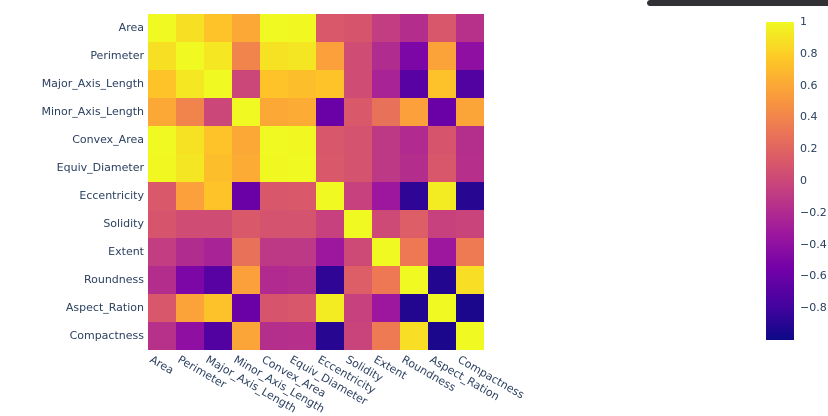 This screenshot has width=828, height=416. Describe the element at coordinates (218, 84) in the screenshot. I see `heatmap-cell-Major_Axis_Length-Major_Axis_Length` at that location.